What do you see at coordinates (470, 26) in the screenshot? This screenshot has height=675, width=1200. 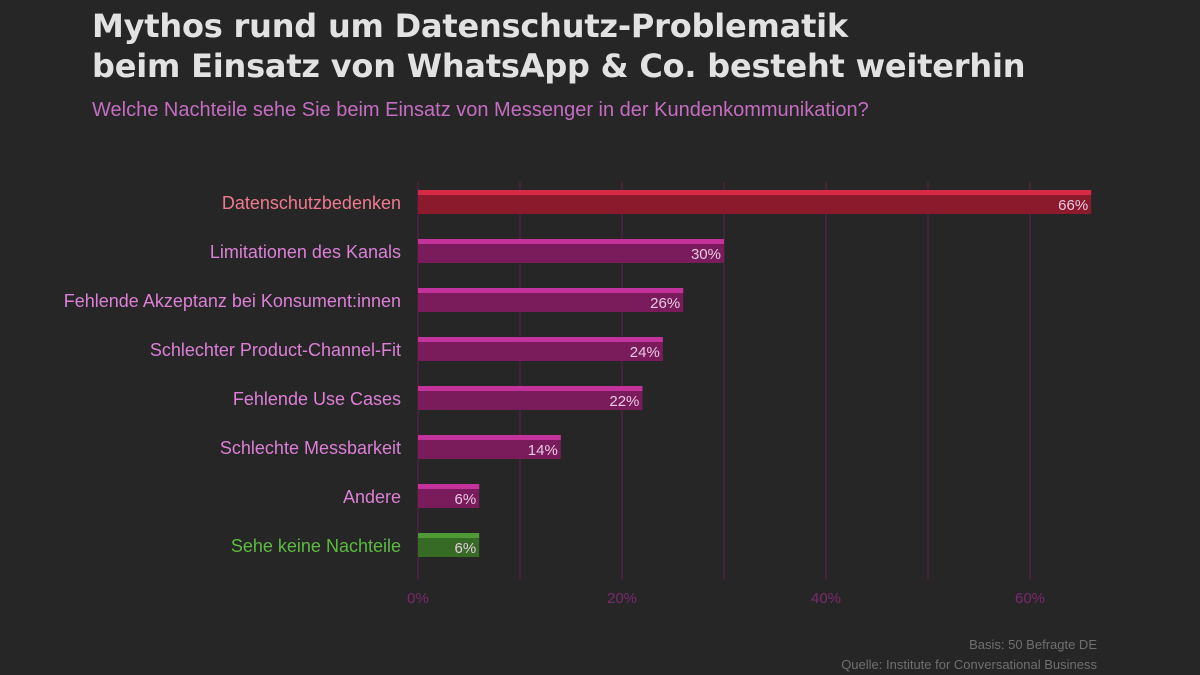 I see `chart-title-line-1: Mythos rund um Datenschutz-Problematik` at bounding box center [470, 26].